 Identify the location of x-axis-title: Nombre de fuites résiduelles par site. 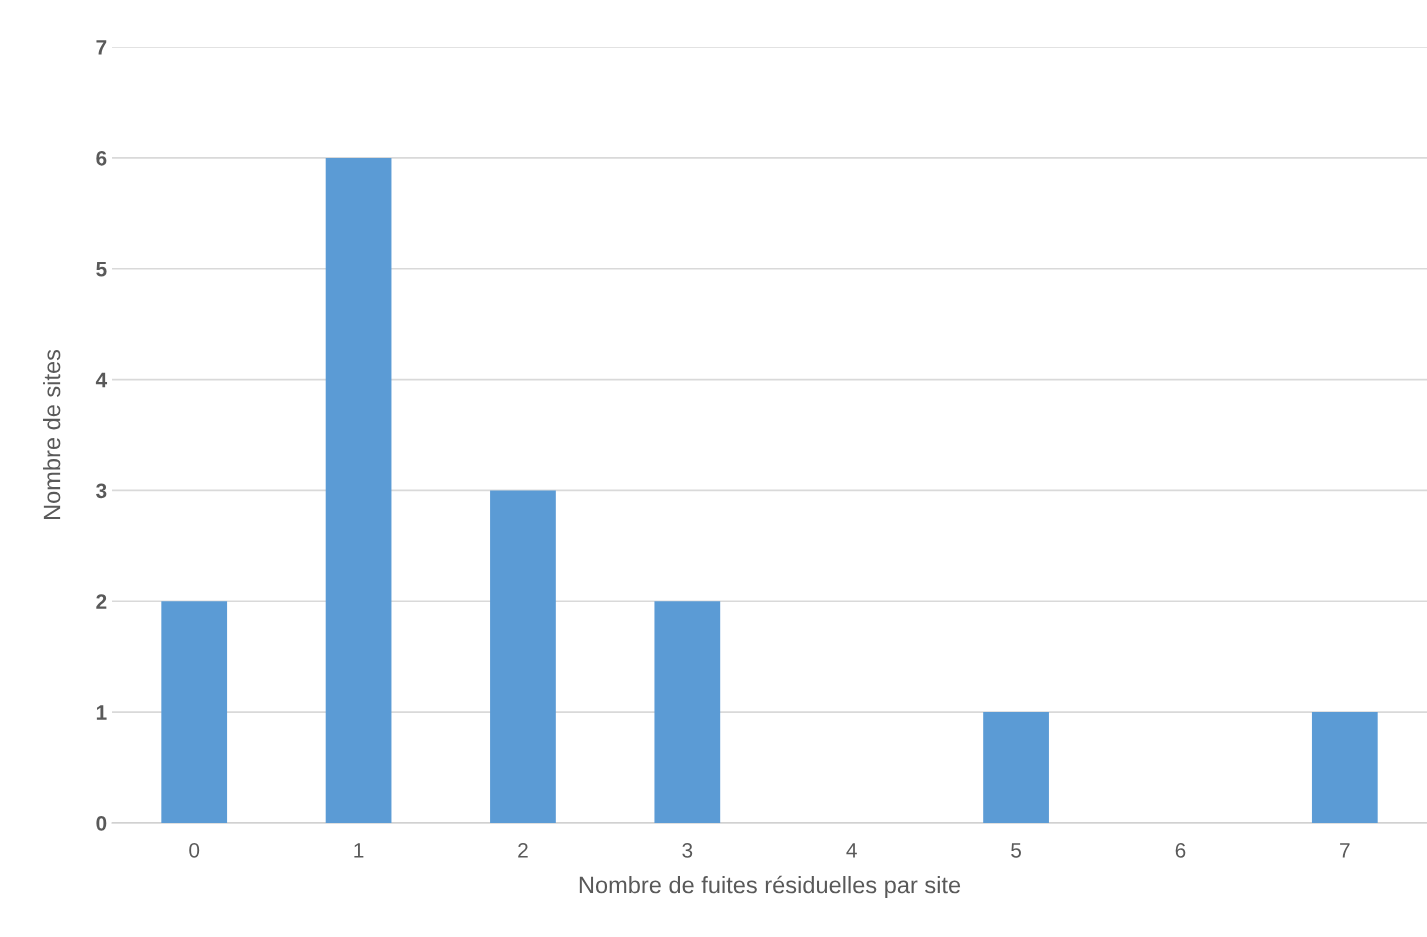
(770, 887).